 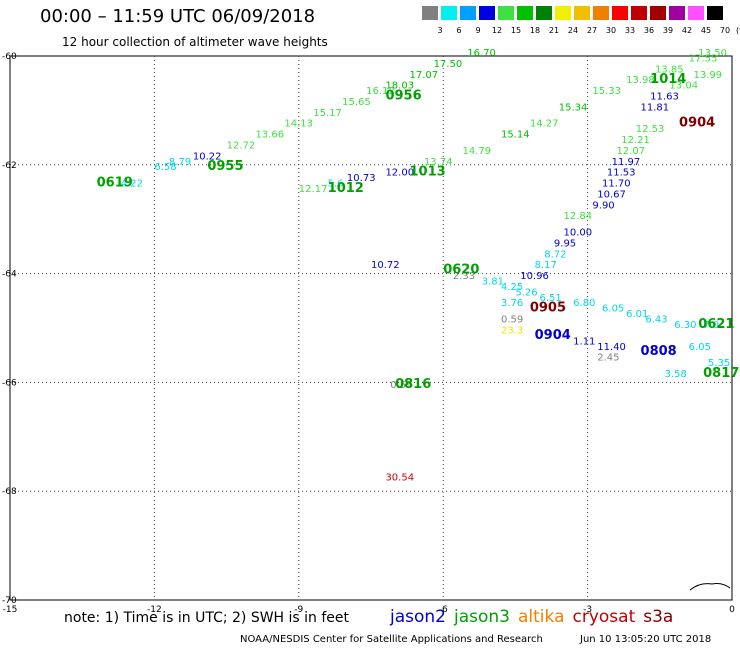 What do you see at coordinates (482, 617) in the screenshot?
I see `legend-entry: jason3` at bounding box center [482, 617].